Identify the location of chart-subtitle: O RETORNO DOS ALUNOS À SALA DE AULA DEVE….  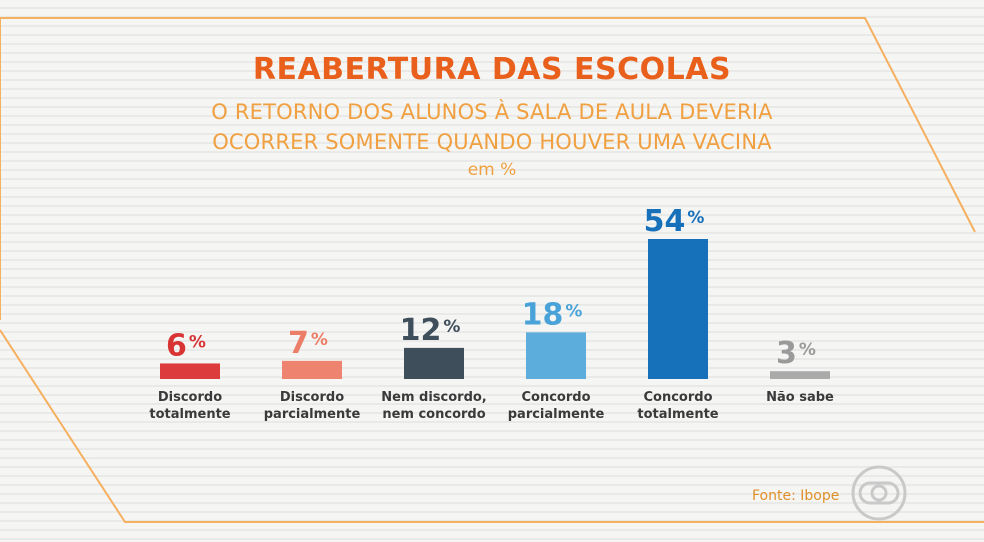
(492, 127).